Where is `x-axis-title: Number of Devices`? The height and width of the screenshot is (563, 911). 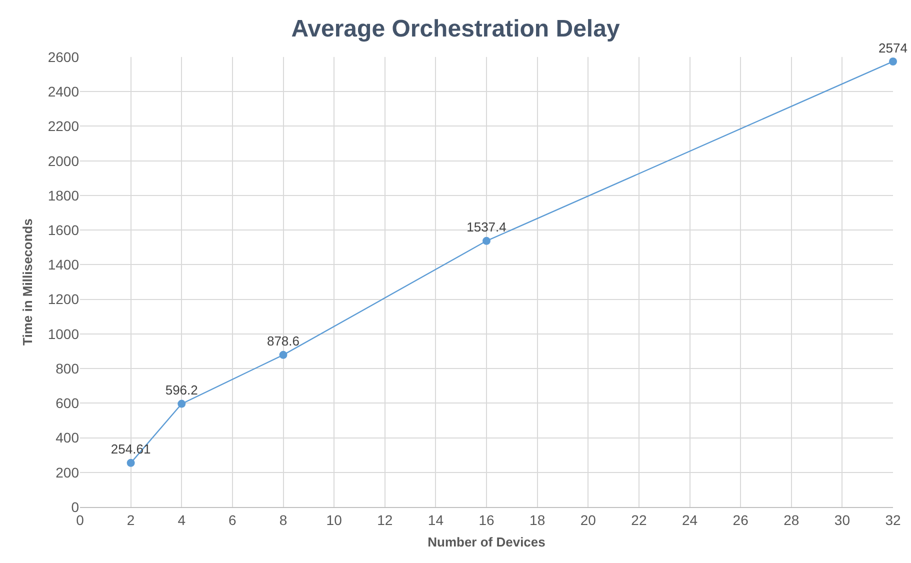
x-axis-title: Number of Devices is located at coordinates (487, 542).